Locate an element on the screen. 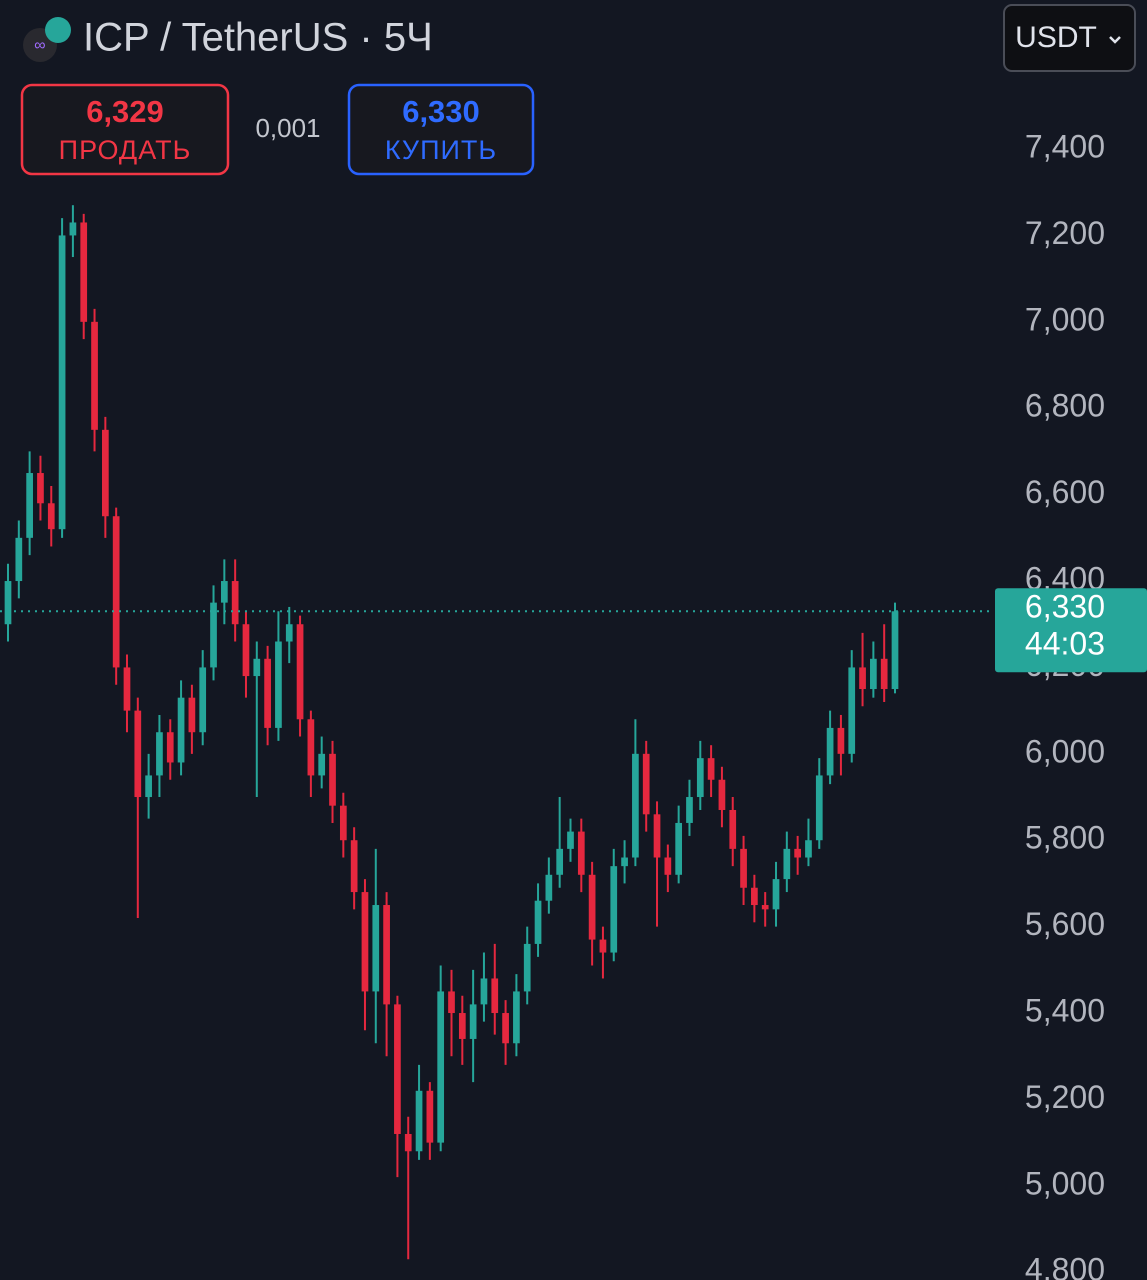  last-price-label: 6,330 is located at coordinates (1065, 607).